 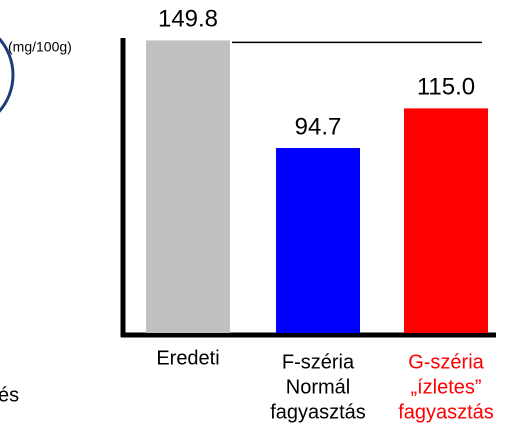 I want to click on x-tick-label: F-széria, so click(x=318, y=362).